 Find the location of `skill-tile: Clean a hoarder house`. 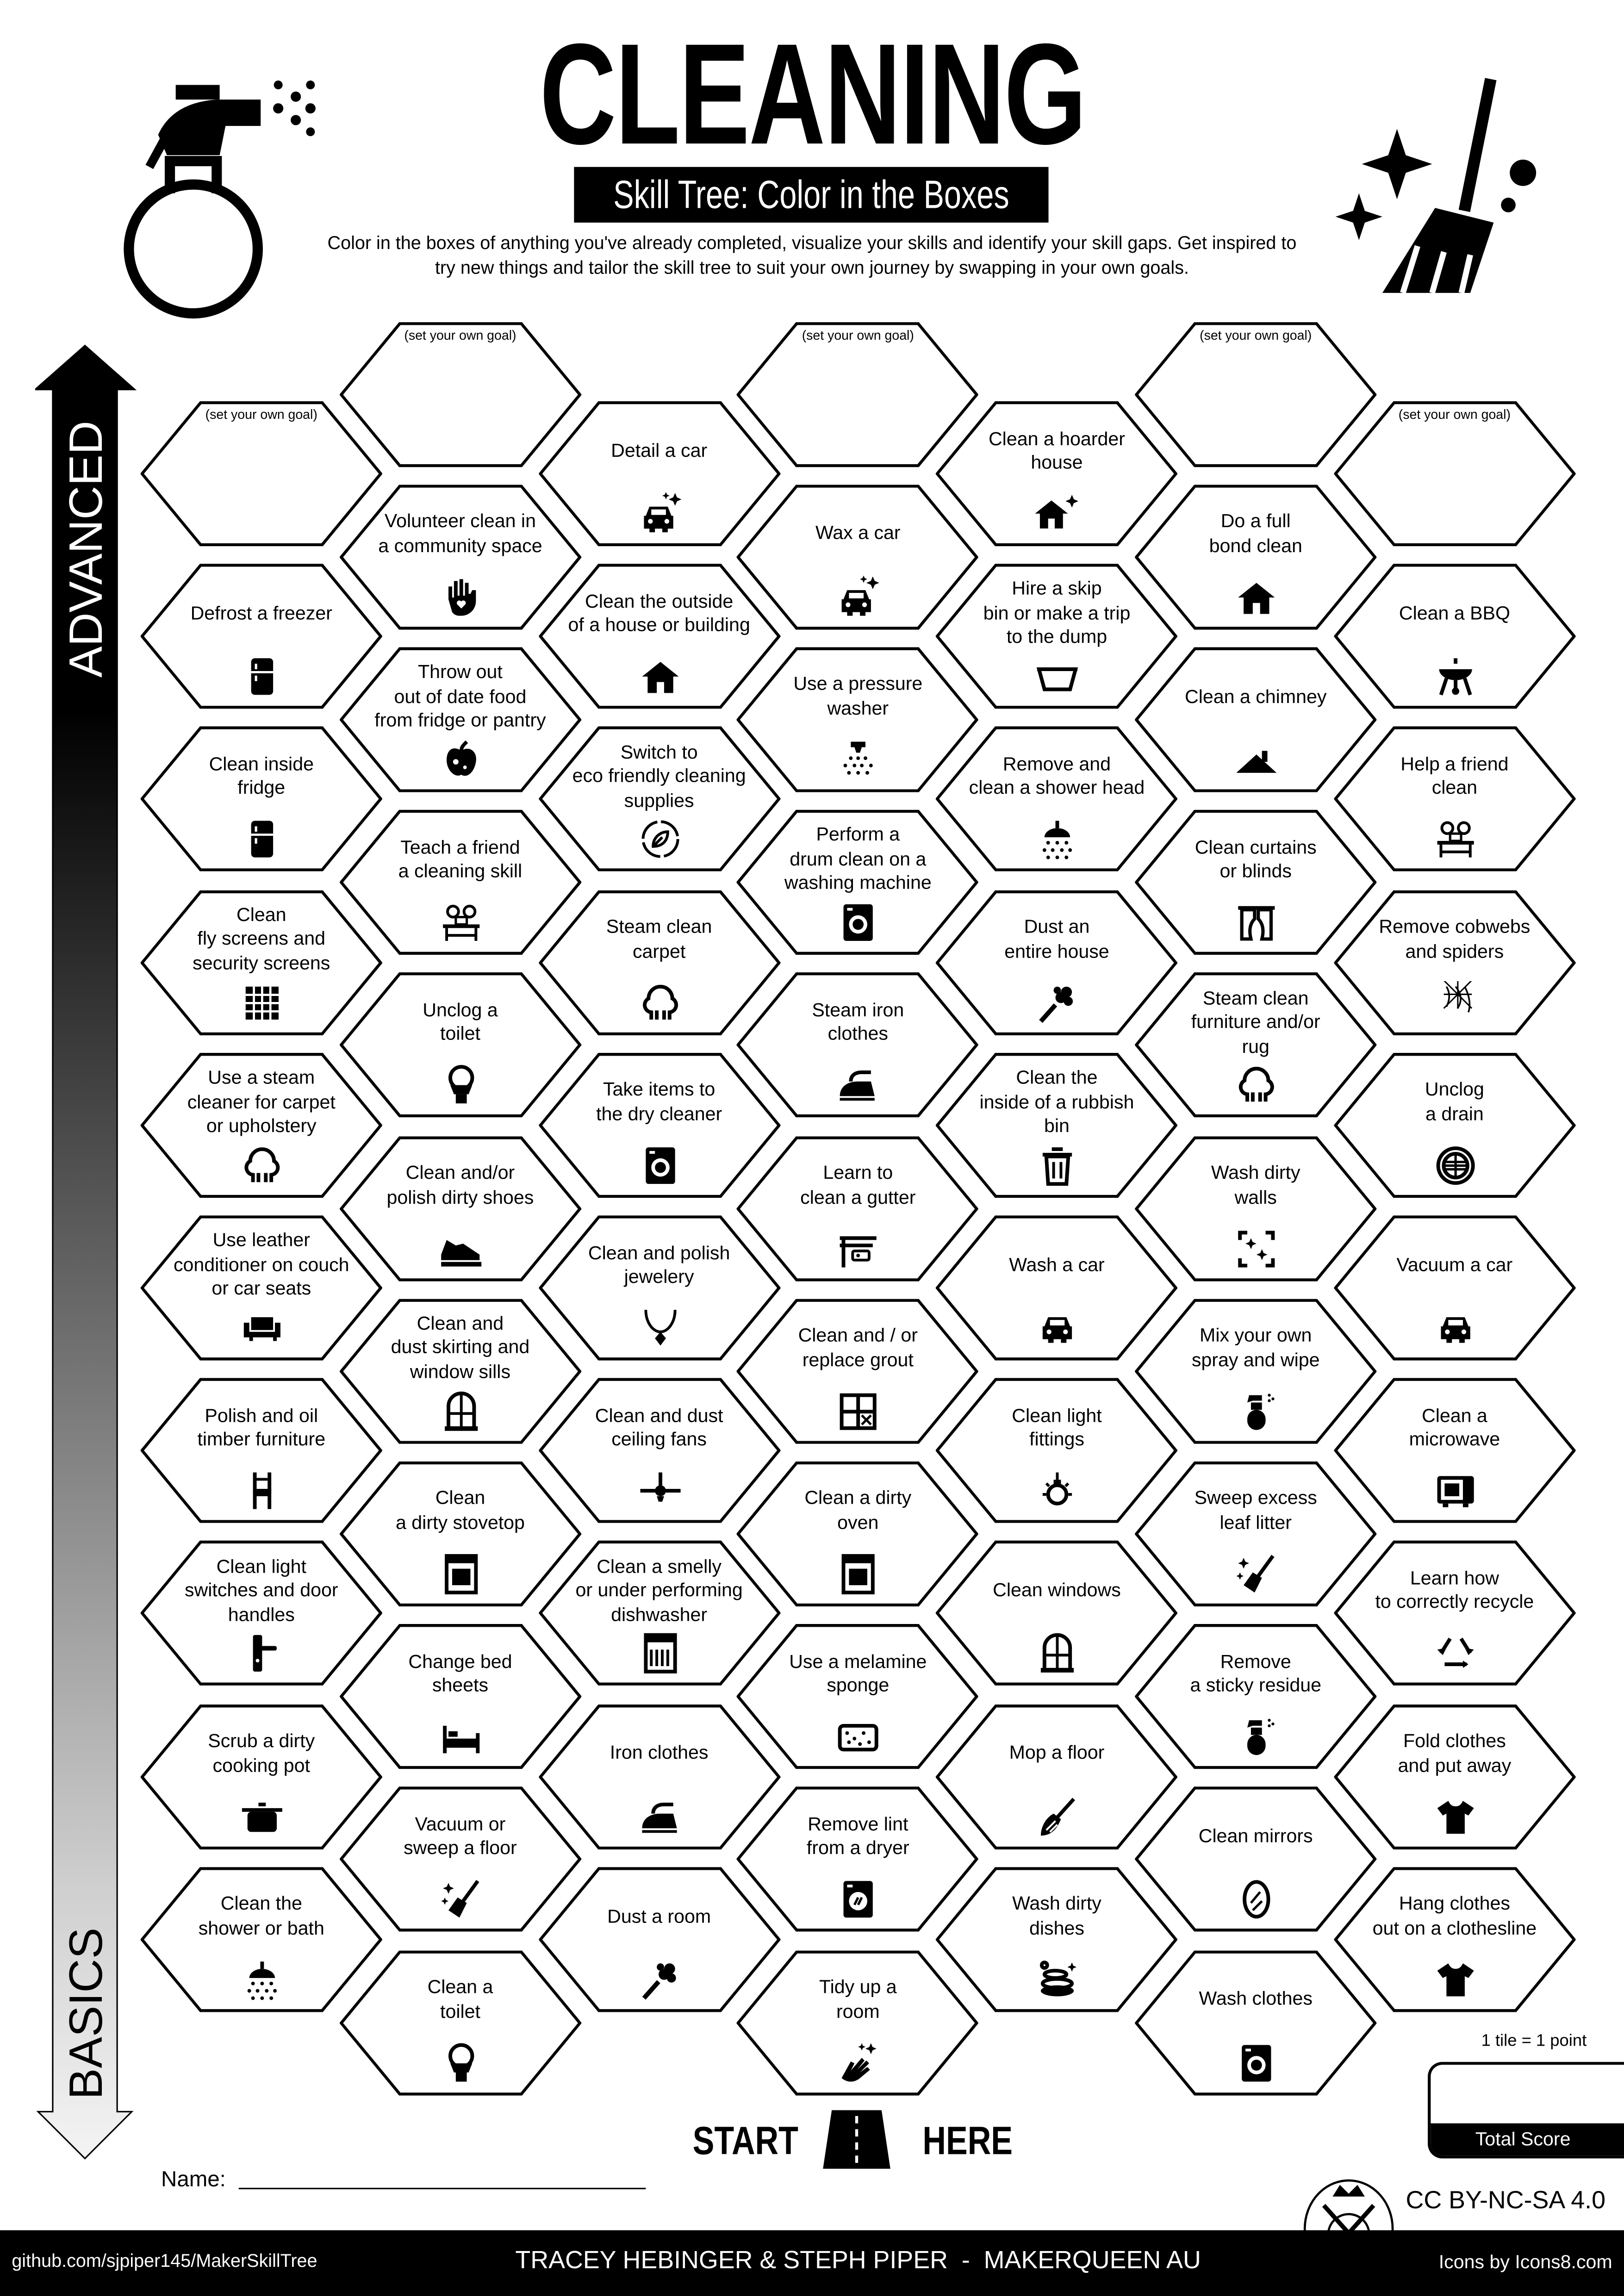

skill-tile: Clean a hoarder house is located at coordinates (1057, 474).